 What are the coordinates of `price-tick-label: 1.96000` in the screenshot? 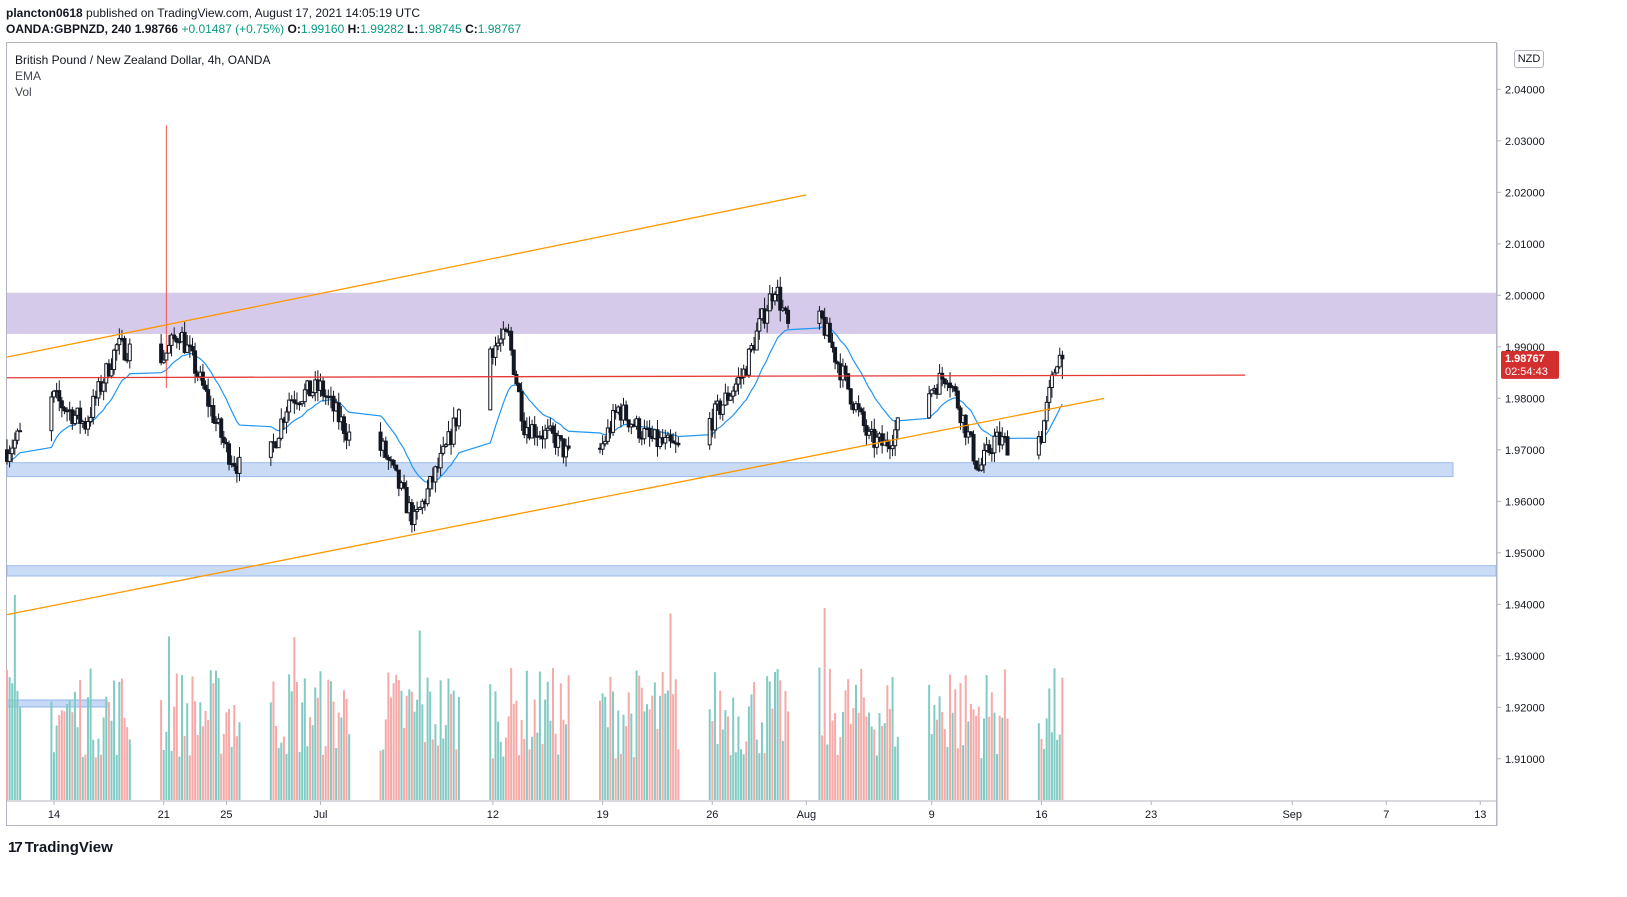 It's located at (1525, 502).